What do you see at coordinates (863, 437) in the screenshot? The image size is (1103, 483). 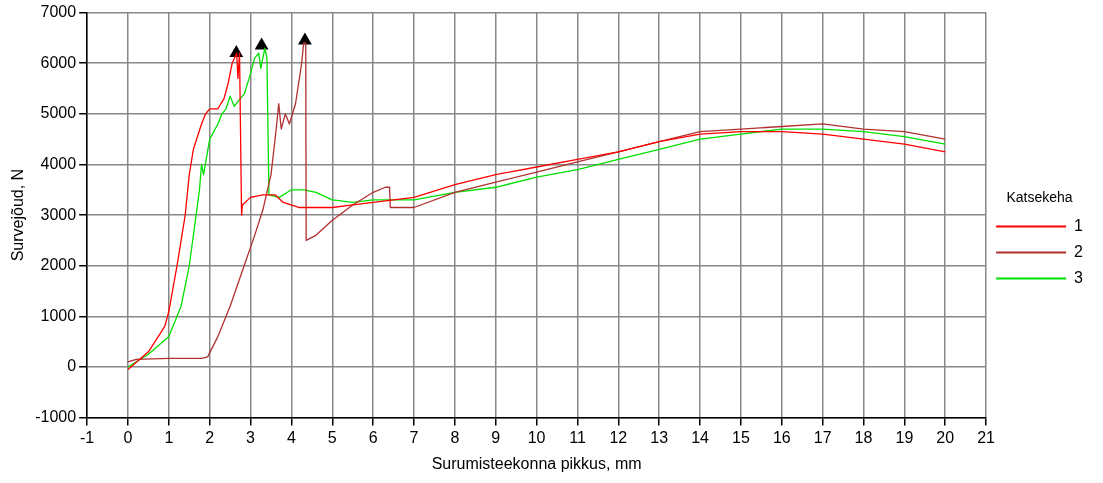 I see `x-tick-label: 18` at bounding box center [863, 437].